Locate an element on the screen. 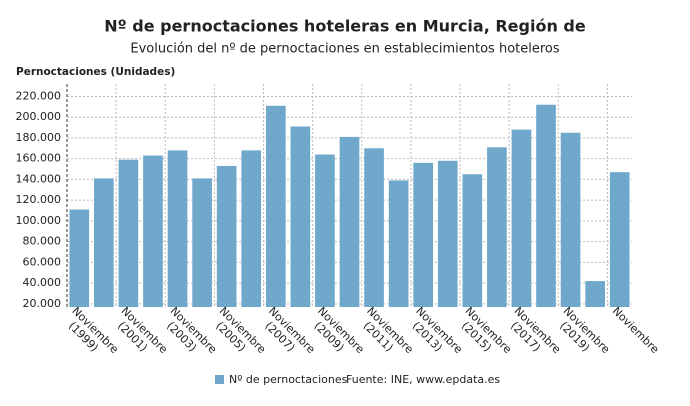  legend-swatch is located at coordinates (219, 379).